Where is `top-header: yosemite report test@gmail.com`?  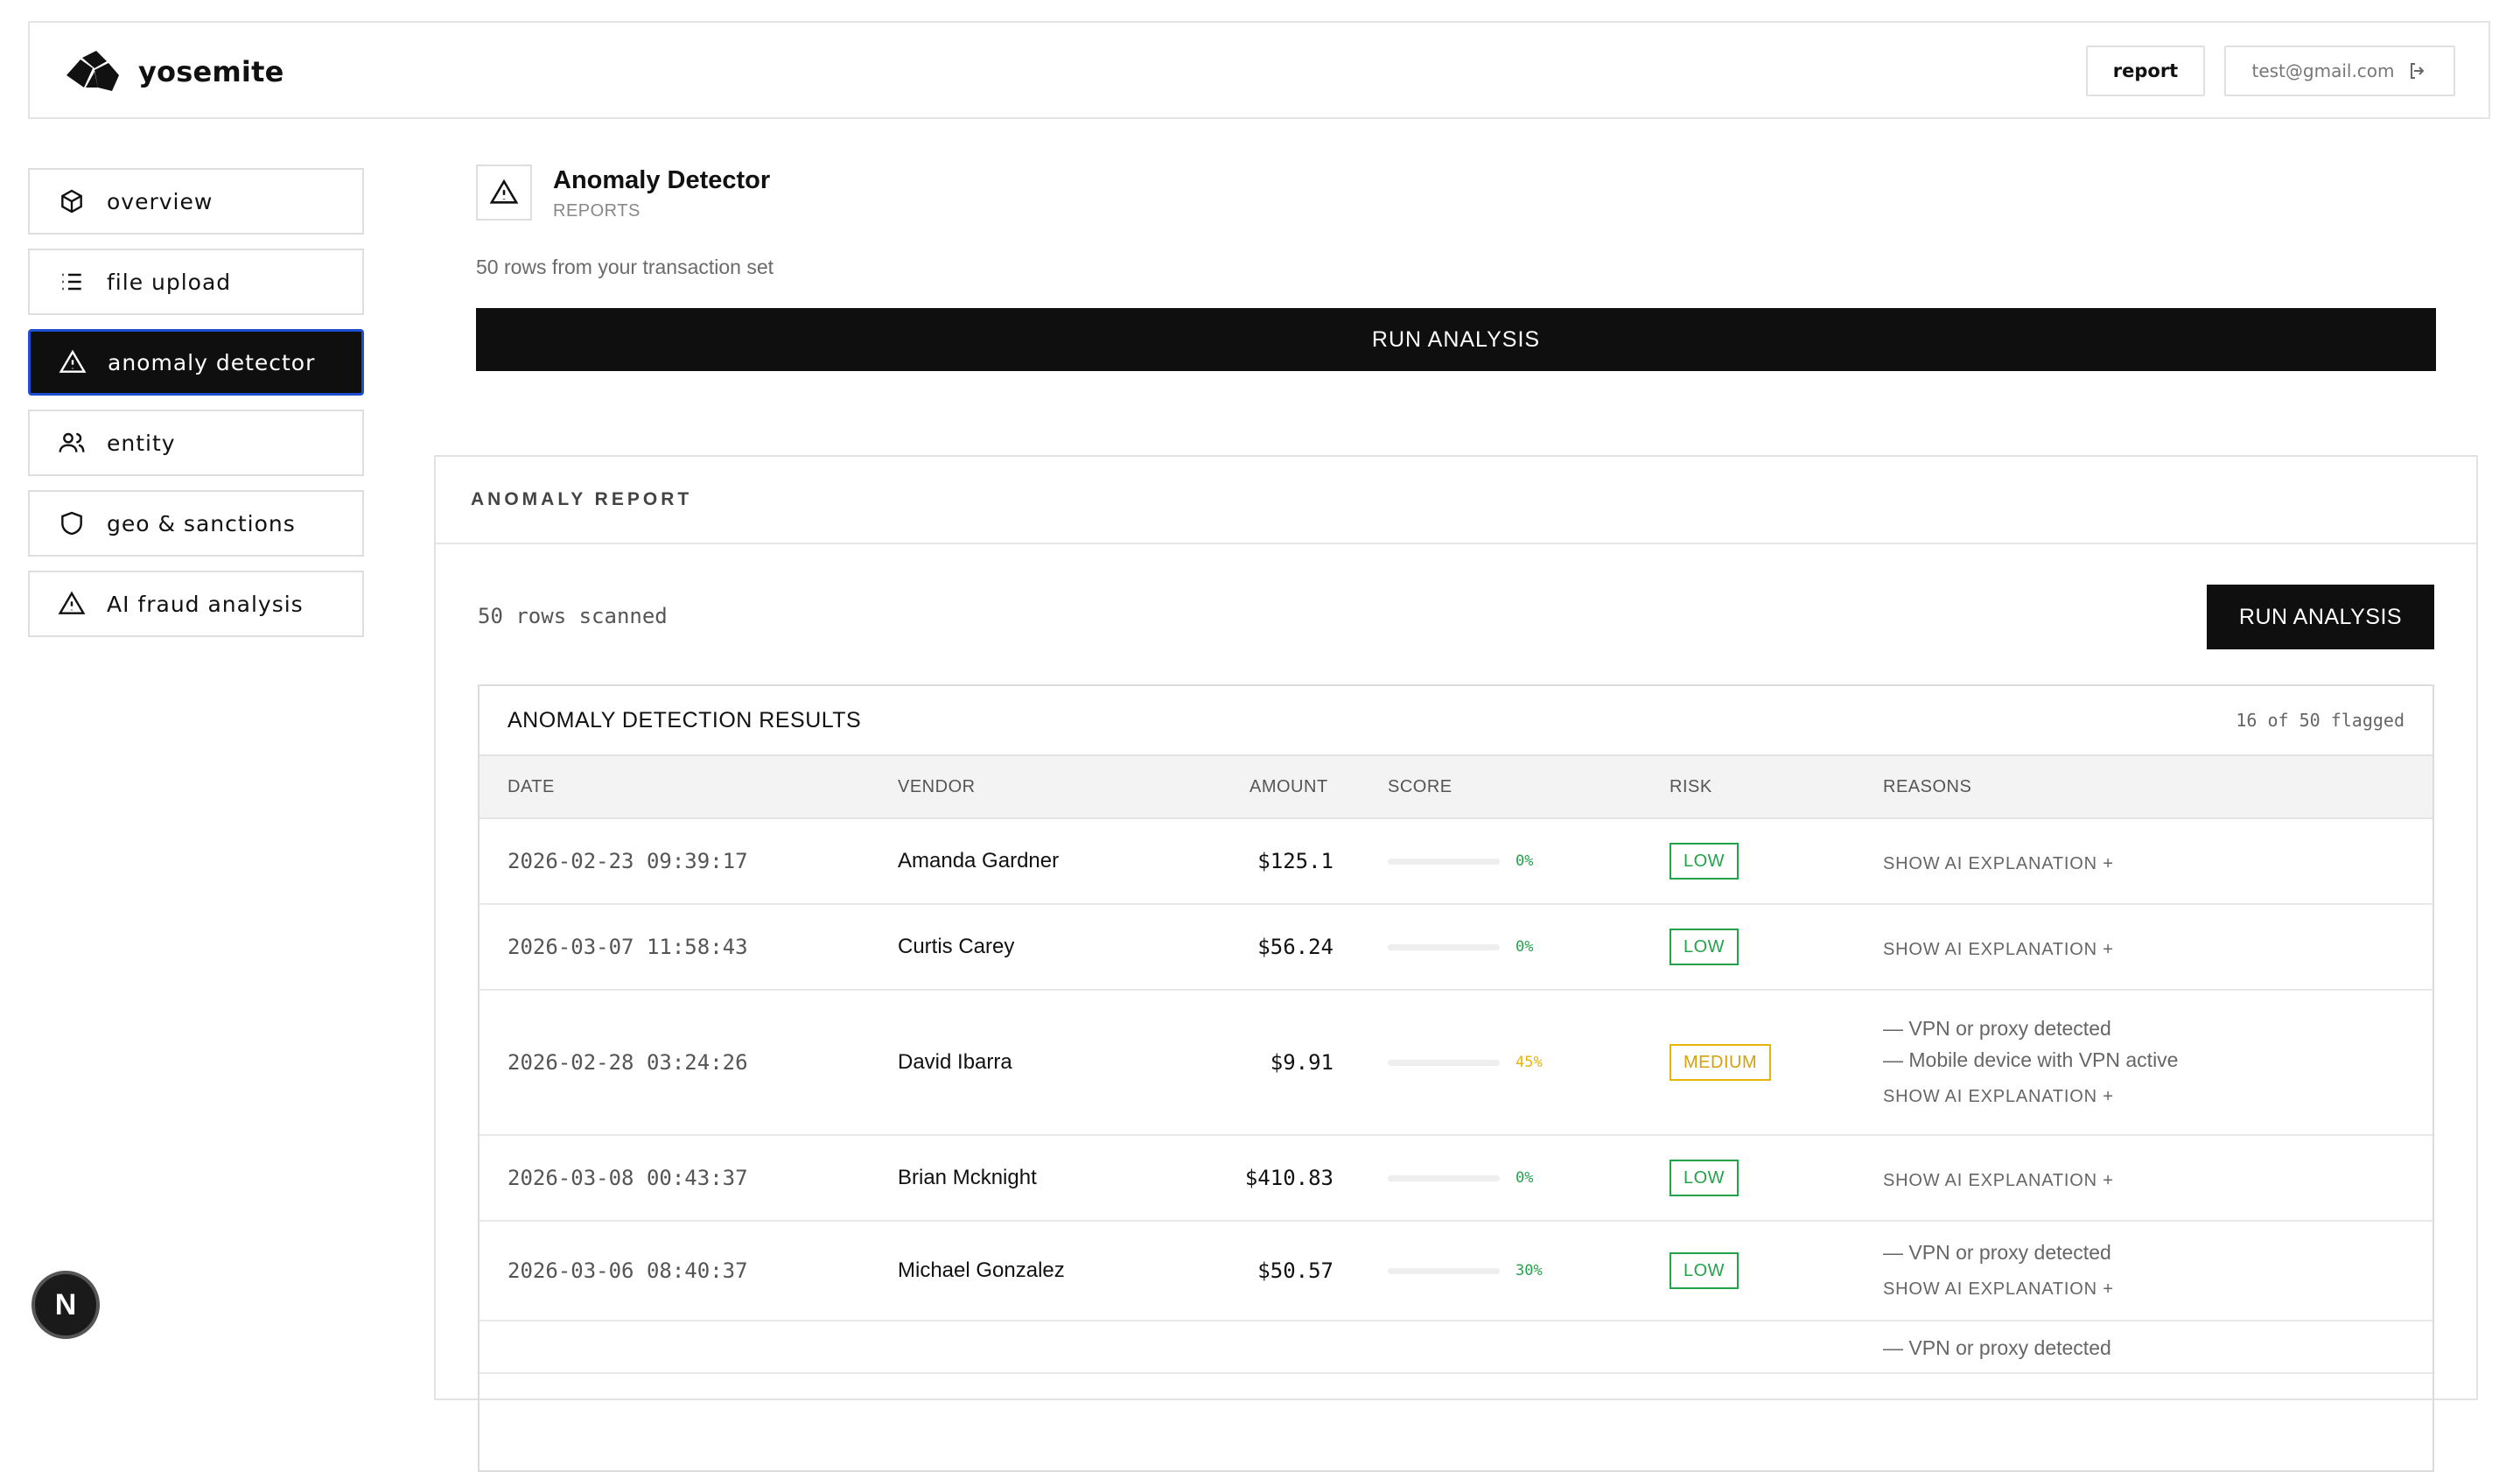 top-header: yosemite report test@gmail.com is located at coordinates (1259, 70).